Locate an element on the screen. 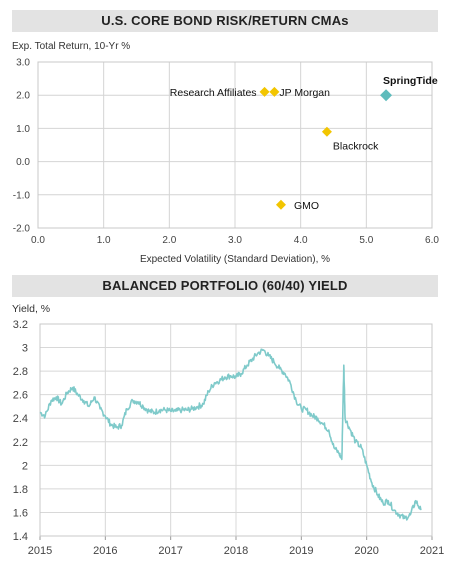  y-tick-label: 3.2 is located at coordinates (20, 325).